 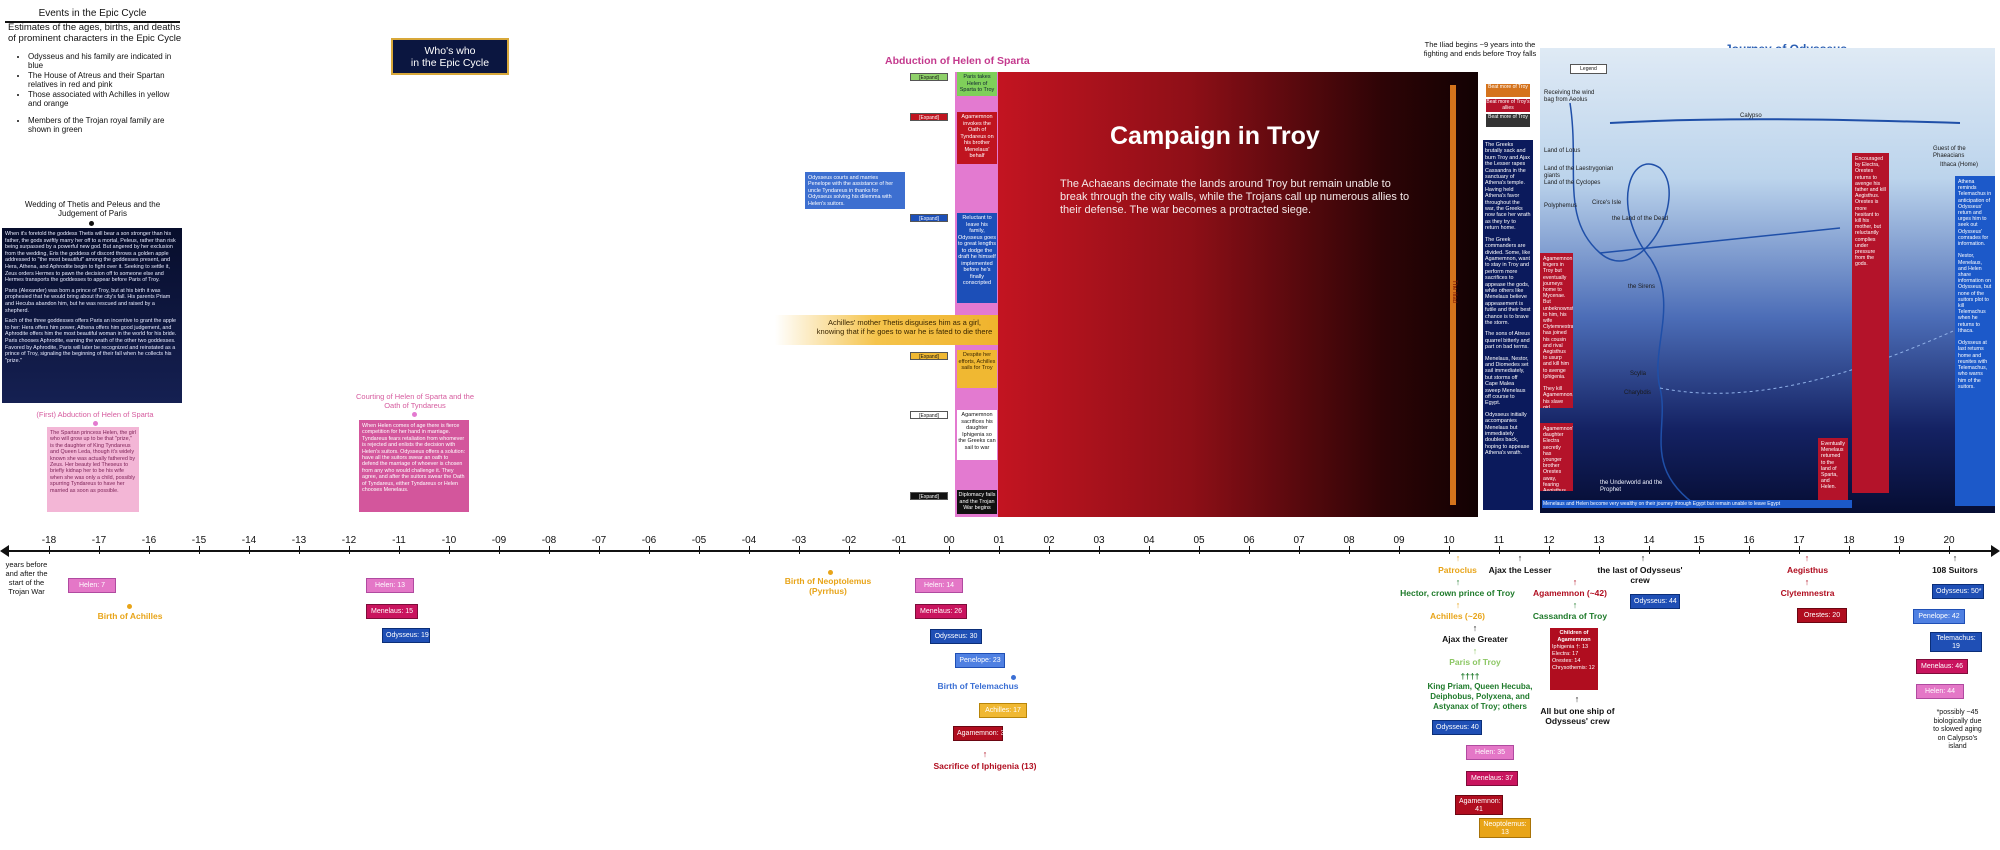 I want to click on cassandra-arrow-icon: ↑, so click(x=1575, y=605).